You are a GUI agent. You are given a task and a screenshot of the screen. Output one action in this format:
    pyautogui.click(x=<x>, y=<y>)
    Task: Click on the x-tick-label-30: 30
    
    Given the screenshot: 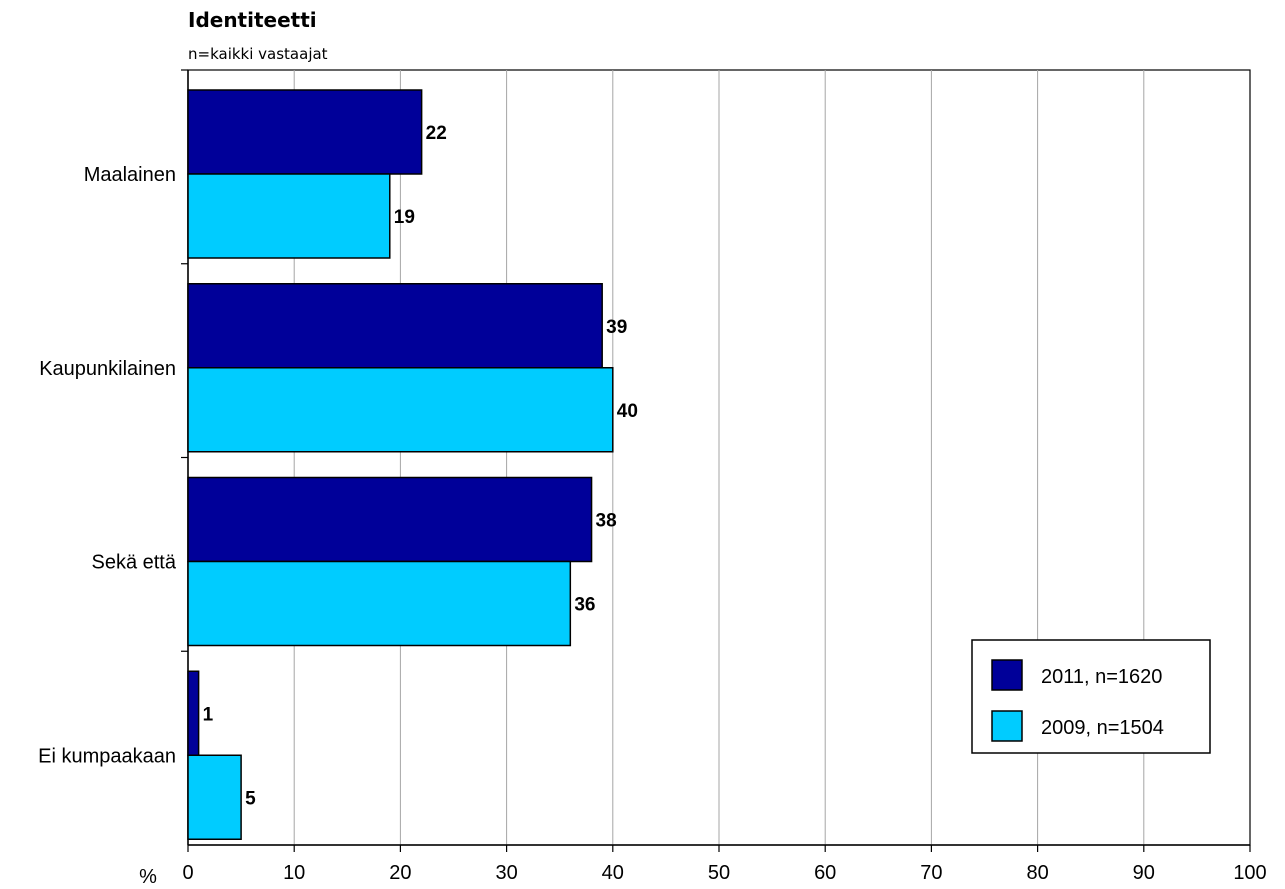 What is the action you would take?
    pyautogui.click(x=506, y=873)
    